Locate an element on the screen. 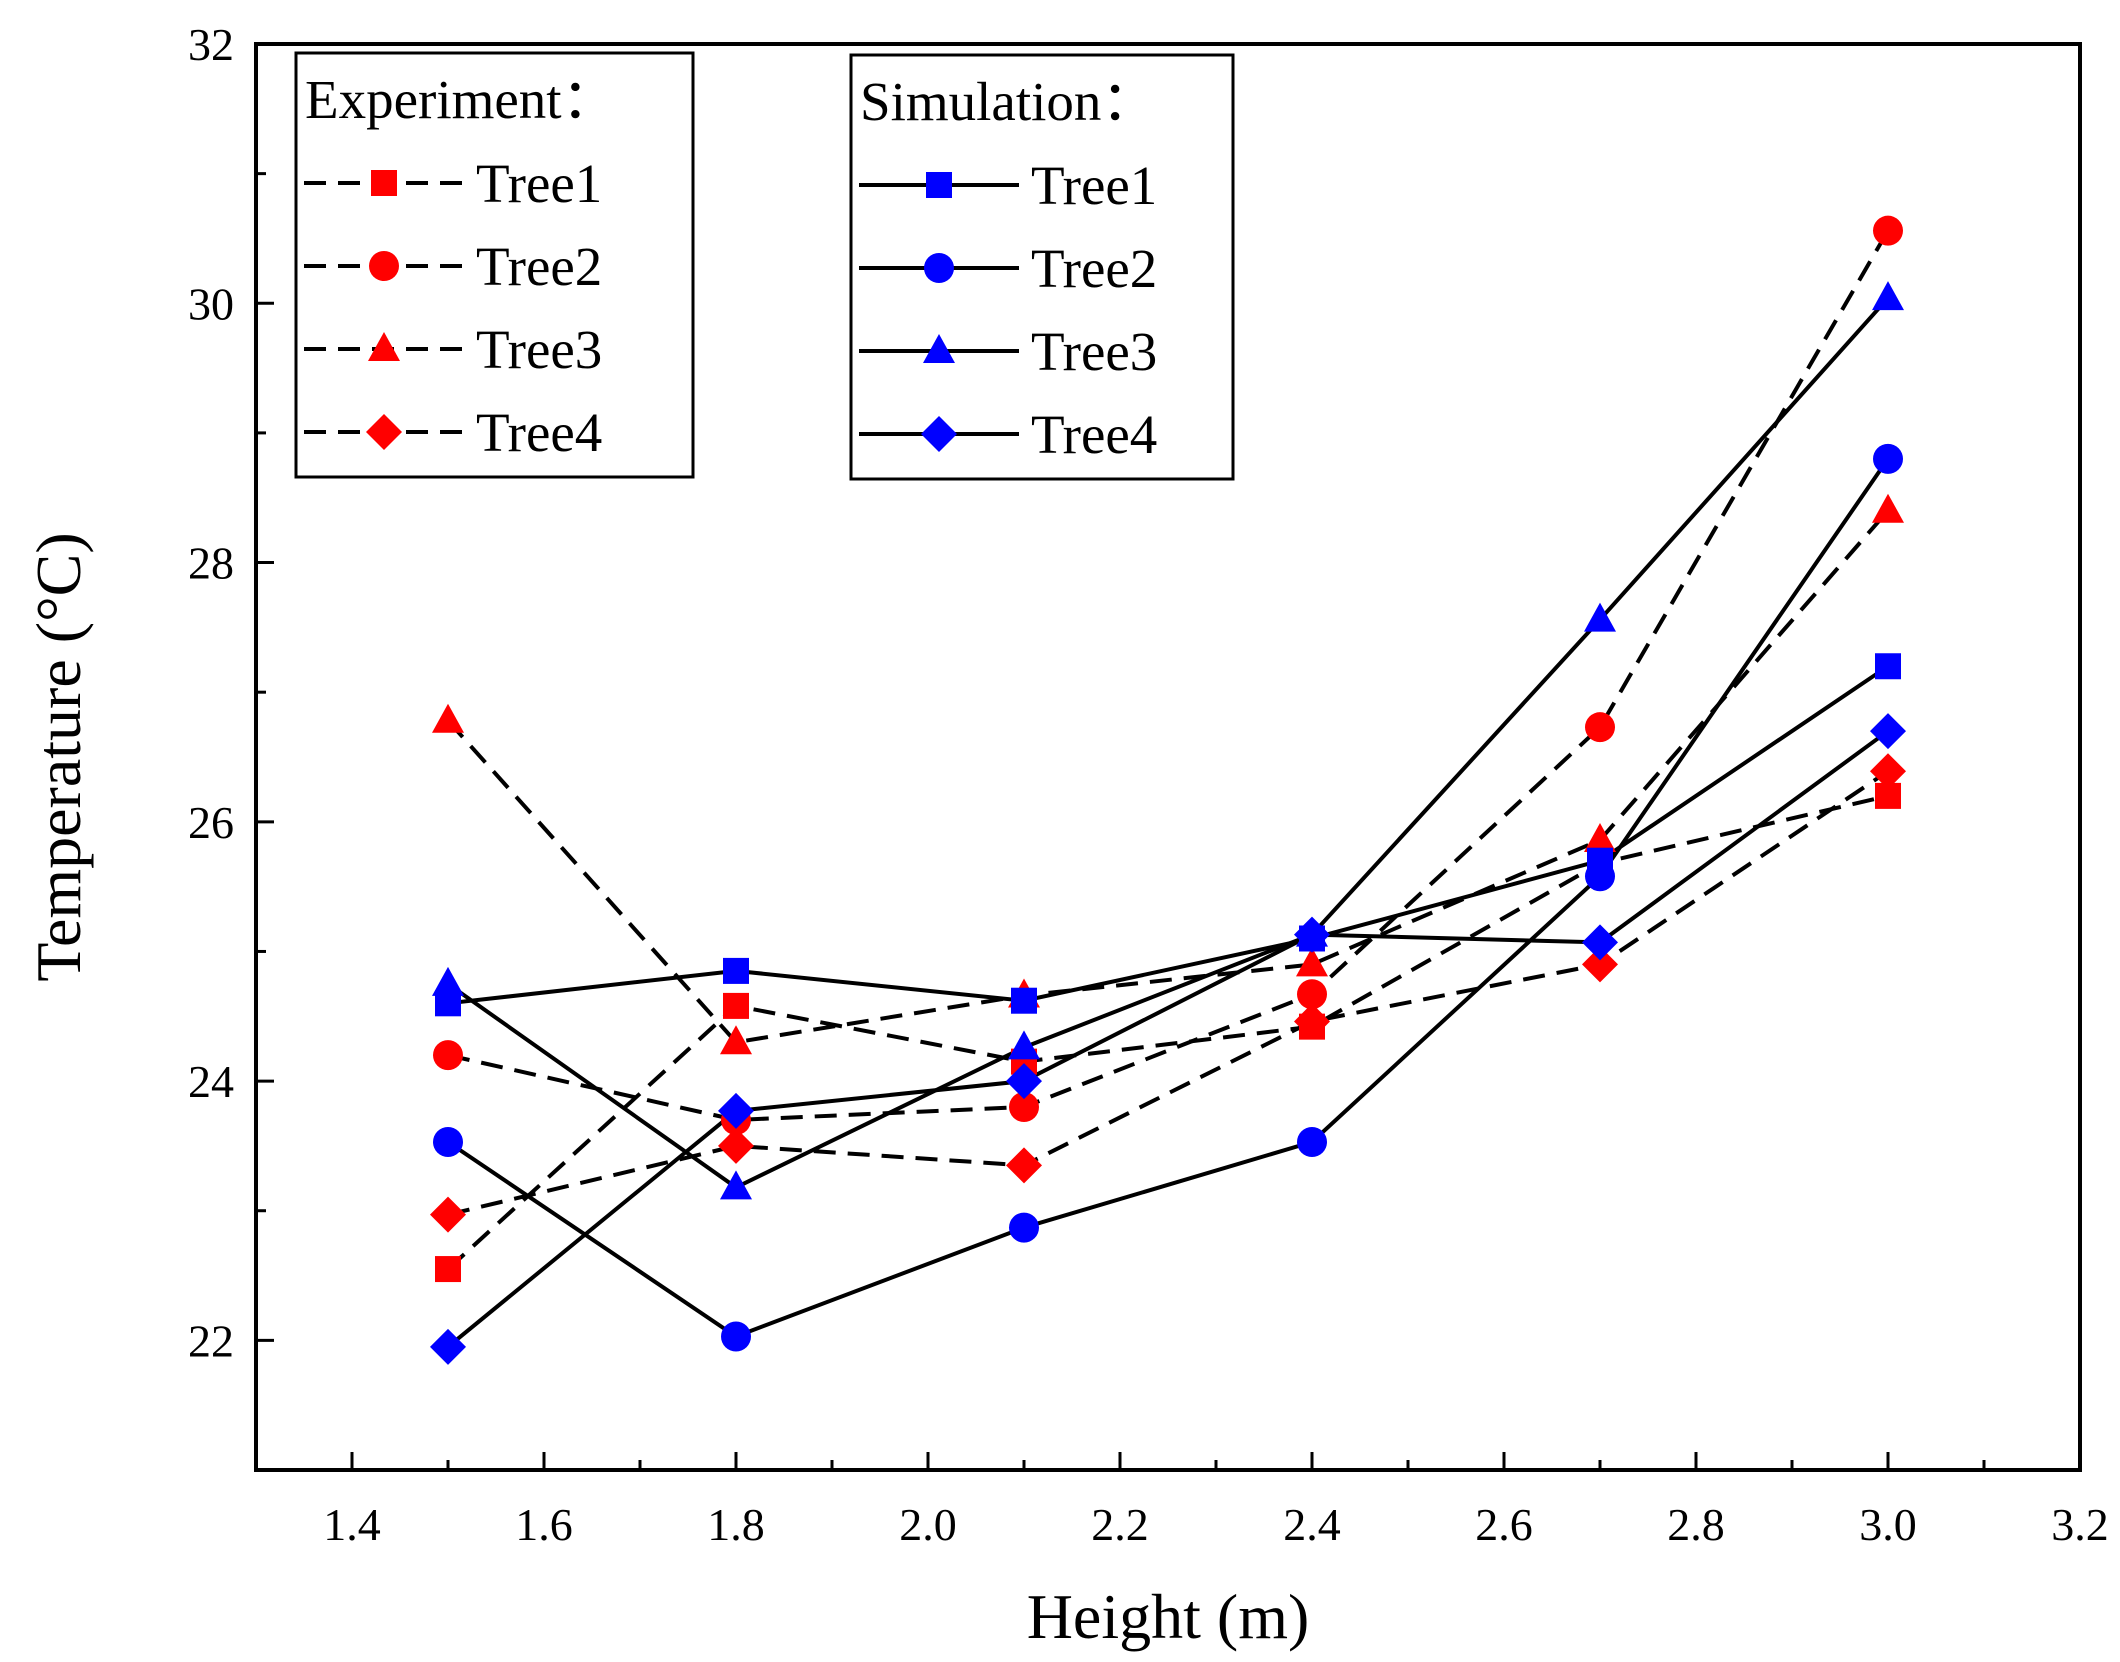 The width and height of the screenshot is (2120, 1662). experiment-legend-label: Tree4 is located at coordinates (539, 432).